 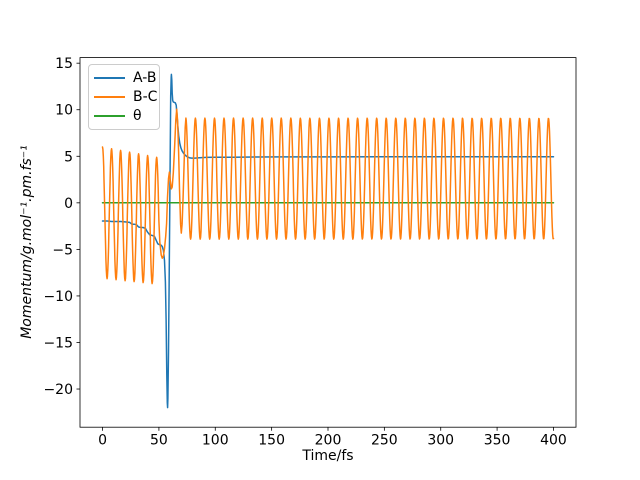 What do you see at coordinates (328, 441) in the screenshot?
I see `x-tick-label: 200` at bounding box center [328, 441].